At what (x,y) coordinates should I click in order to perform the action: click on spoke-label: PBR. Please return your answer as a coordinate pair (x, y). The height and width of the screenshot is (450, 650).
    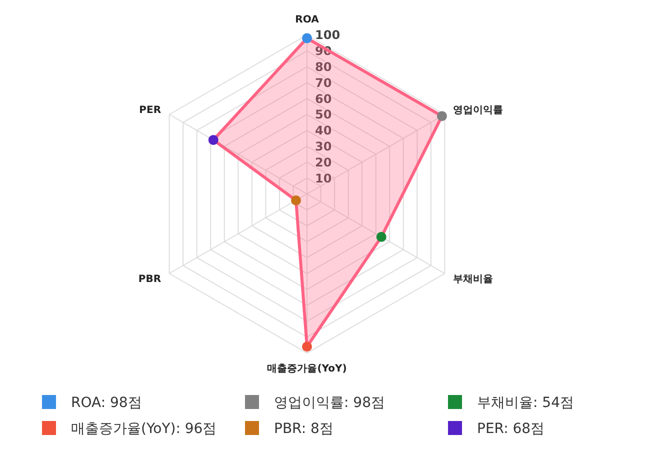
    Looking at the image, I should click on (150, 279).